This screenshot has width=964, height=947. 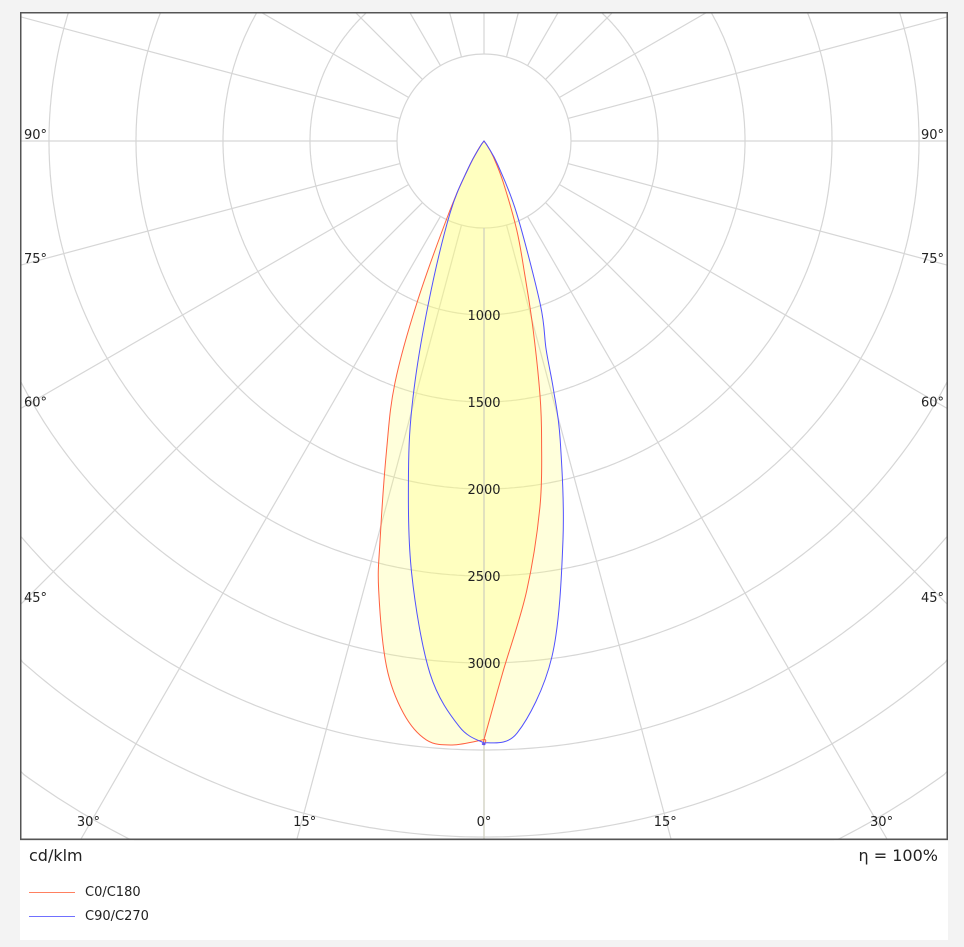 What do you see at coordinates (56, 855) in the screenshot?
I see `unit-label: cd/klm` at bounding box center [56, 855].